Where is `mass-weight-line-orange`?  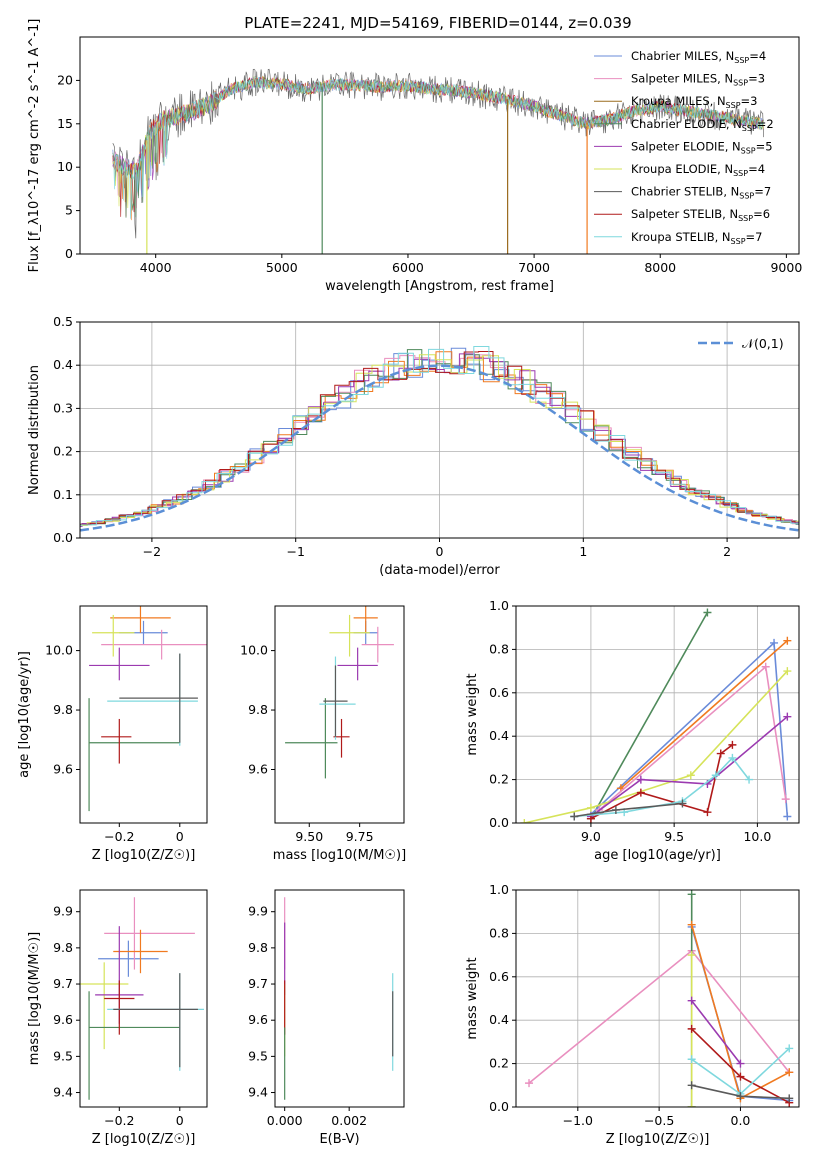
mass-weight-line-orange is located at coordinates (704, 714).